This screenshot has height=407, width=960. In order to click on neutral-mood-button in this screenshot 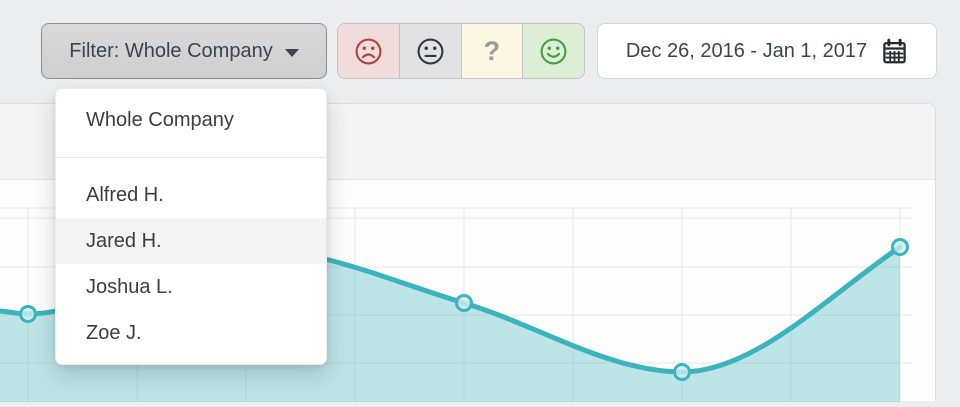, I will do `click(429, 51)`.